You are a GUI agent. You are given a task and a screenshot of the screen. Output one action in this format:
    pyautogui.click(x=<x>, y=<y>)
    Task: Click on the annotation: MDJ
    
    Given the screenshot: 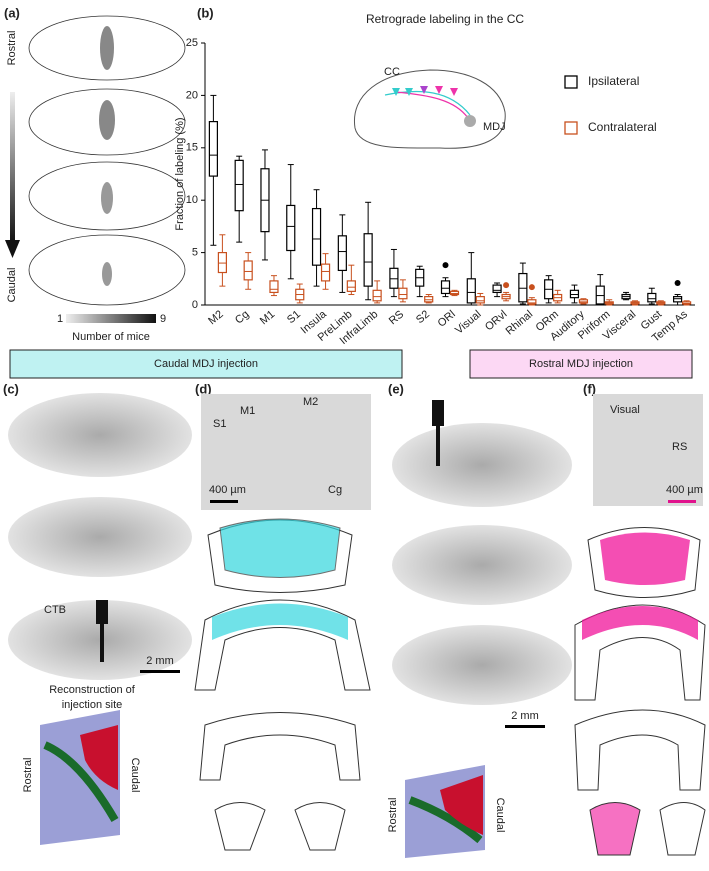 What is the action you would take?
    pyautogui.click(x=494, y=127)
    